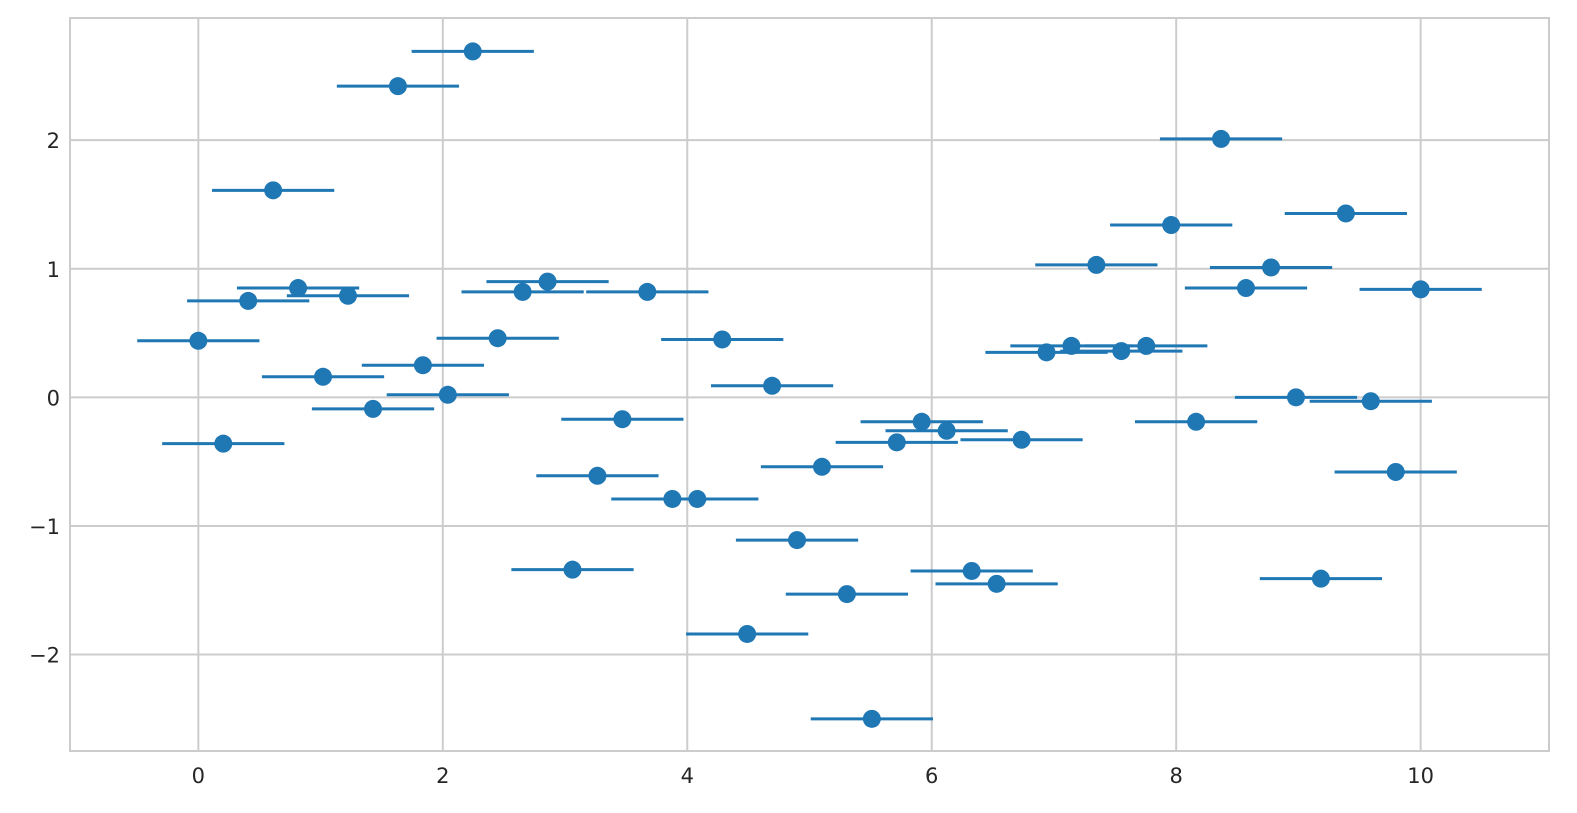  Describe the element at coordinates (198, 776) in the screenshot. I see `x-tick-label: 0` at that location.